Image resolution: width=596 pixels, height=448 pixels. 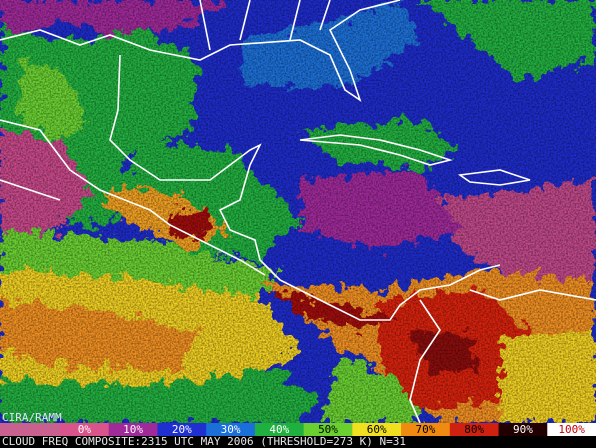 I want to click on caption-bar, so click(x=298, y=442).